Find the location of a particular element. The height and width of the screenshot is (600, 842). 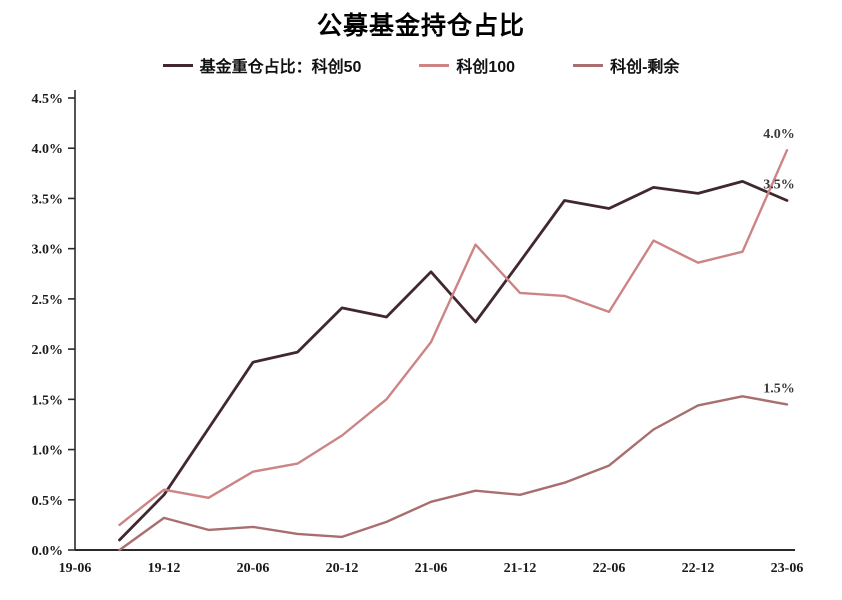

y-tick-label: 1.0% is located at coordinates (48, 451).